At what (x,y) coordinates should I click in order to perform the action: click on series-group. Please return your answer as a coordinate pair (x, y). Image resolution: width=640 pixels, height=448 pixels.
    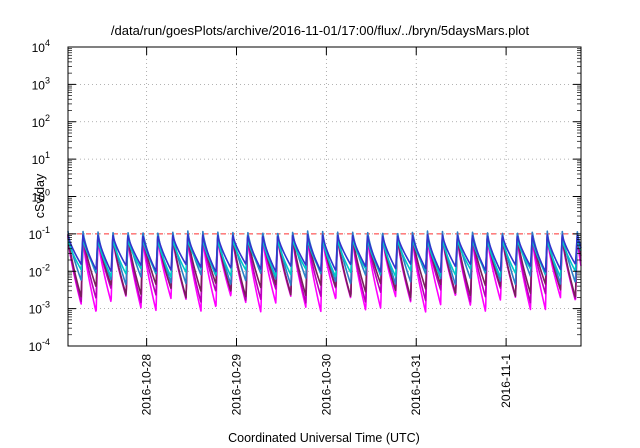
    Looking at the image, I should click on (324, 271).